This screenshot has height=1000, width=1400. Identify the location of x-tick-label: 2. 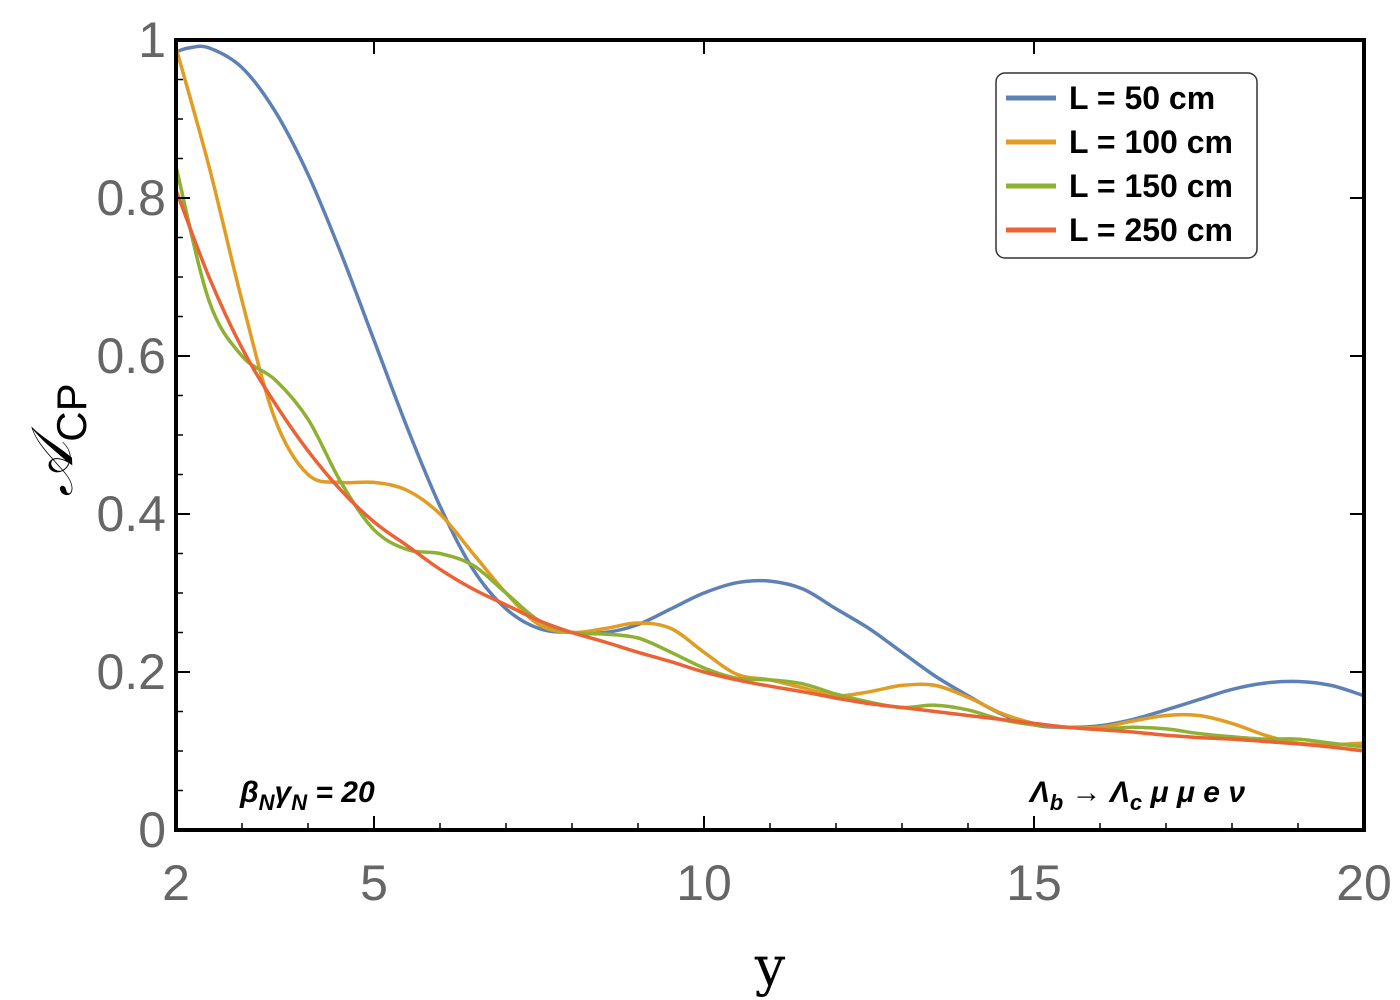
(176, 883).